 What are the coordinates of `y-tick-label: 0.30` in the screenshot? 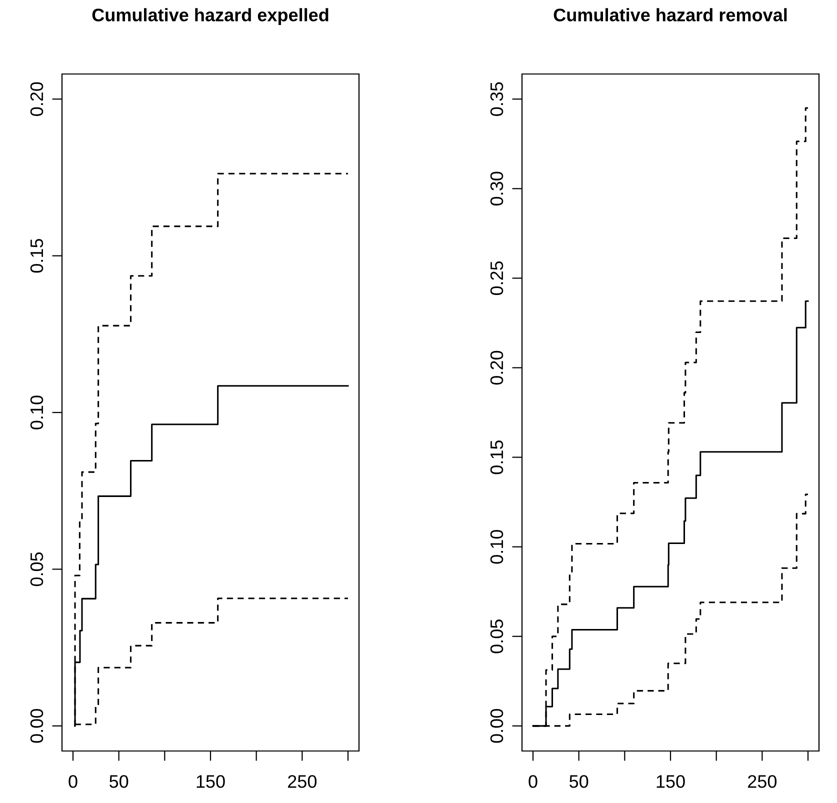 It's located at (497, 189).